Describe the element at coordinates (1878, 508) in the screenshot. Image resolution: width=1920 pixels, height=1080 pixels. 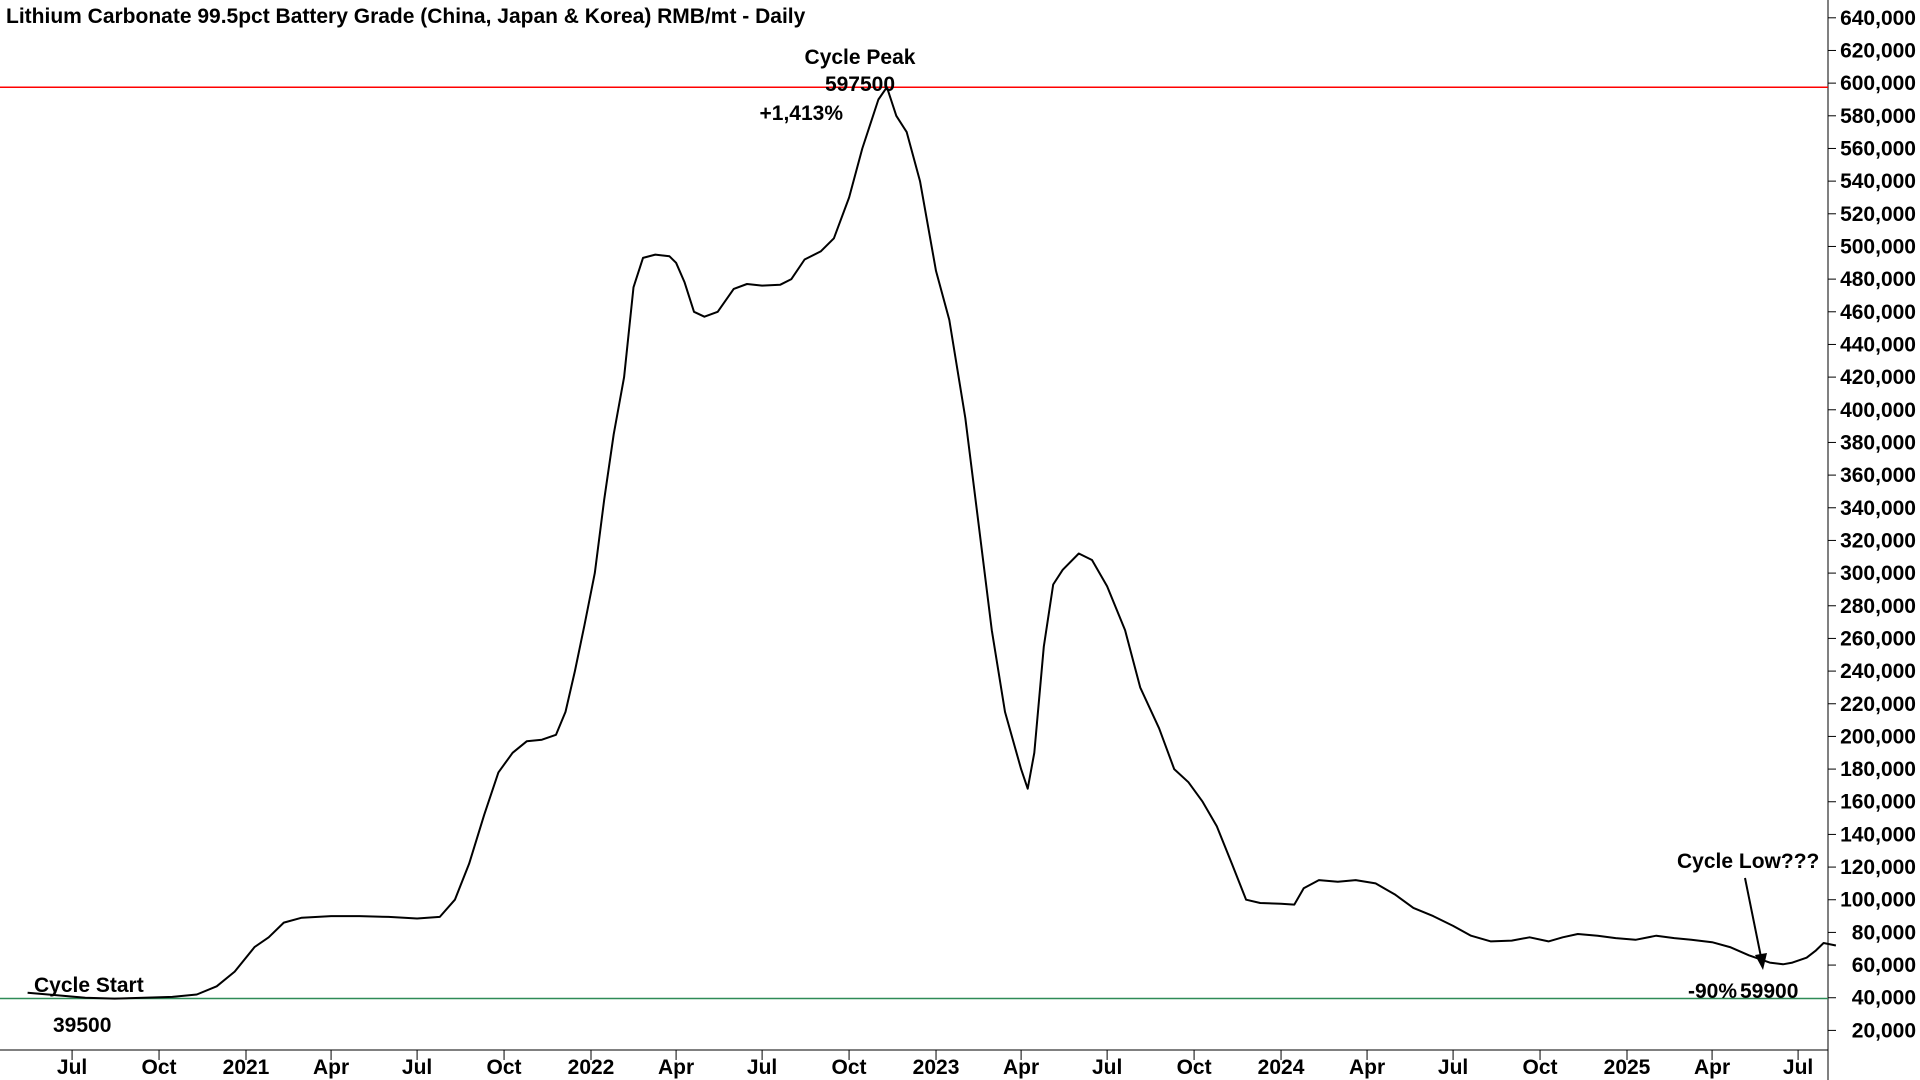
I see `y-tick-label: 340,000` at that location.